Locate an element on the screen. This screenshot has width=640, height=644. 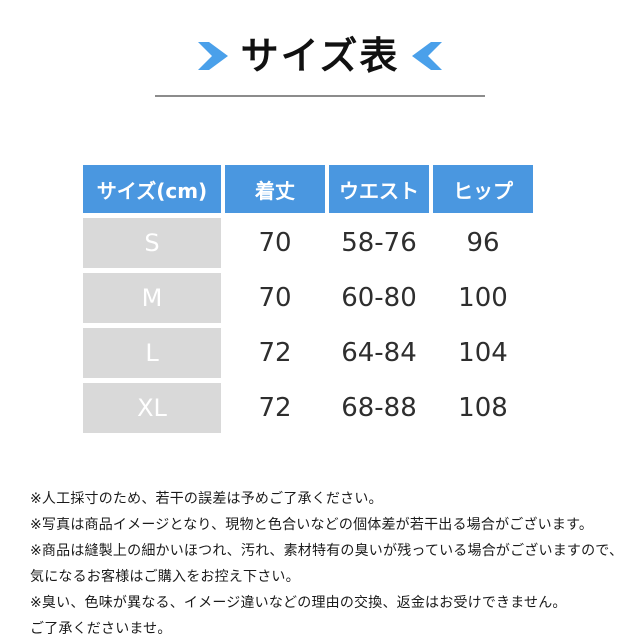
title-underline-divider is located at coordinates (320, 96).